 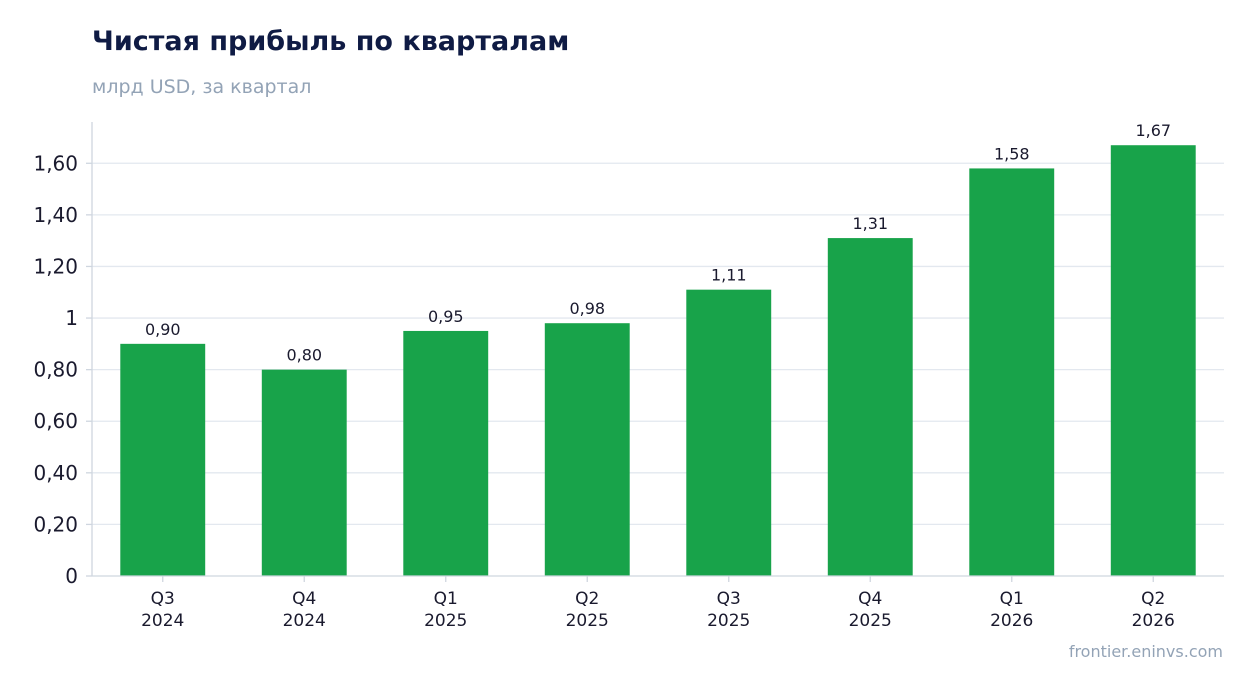 What do you see at coordinates (202, 87) in the screenshot?
I see `chart-subtitle: млрд USD, за квартал` at bounding box center [202, 87].